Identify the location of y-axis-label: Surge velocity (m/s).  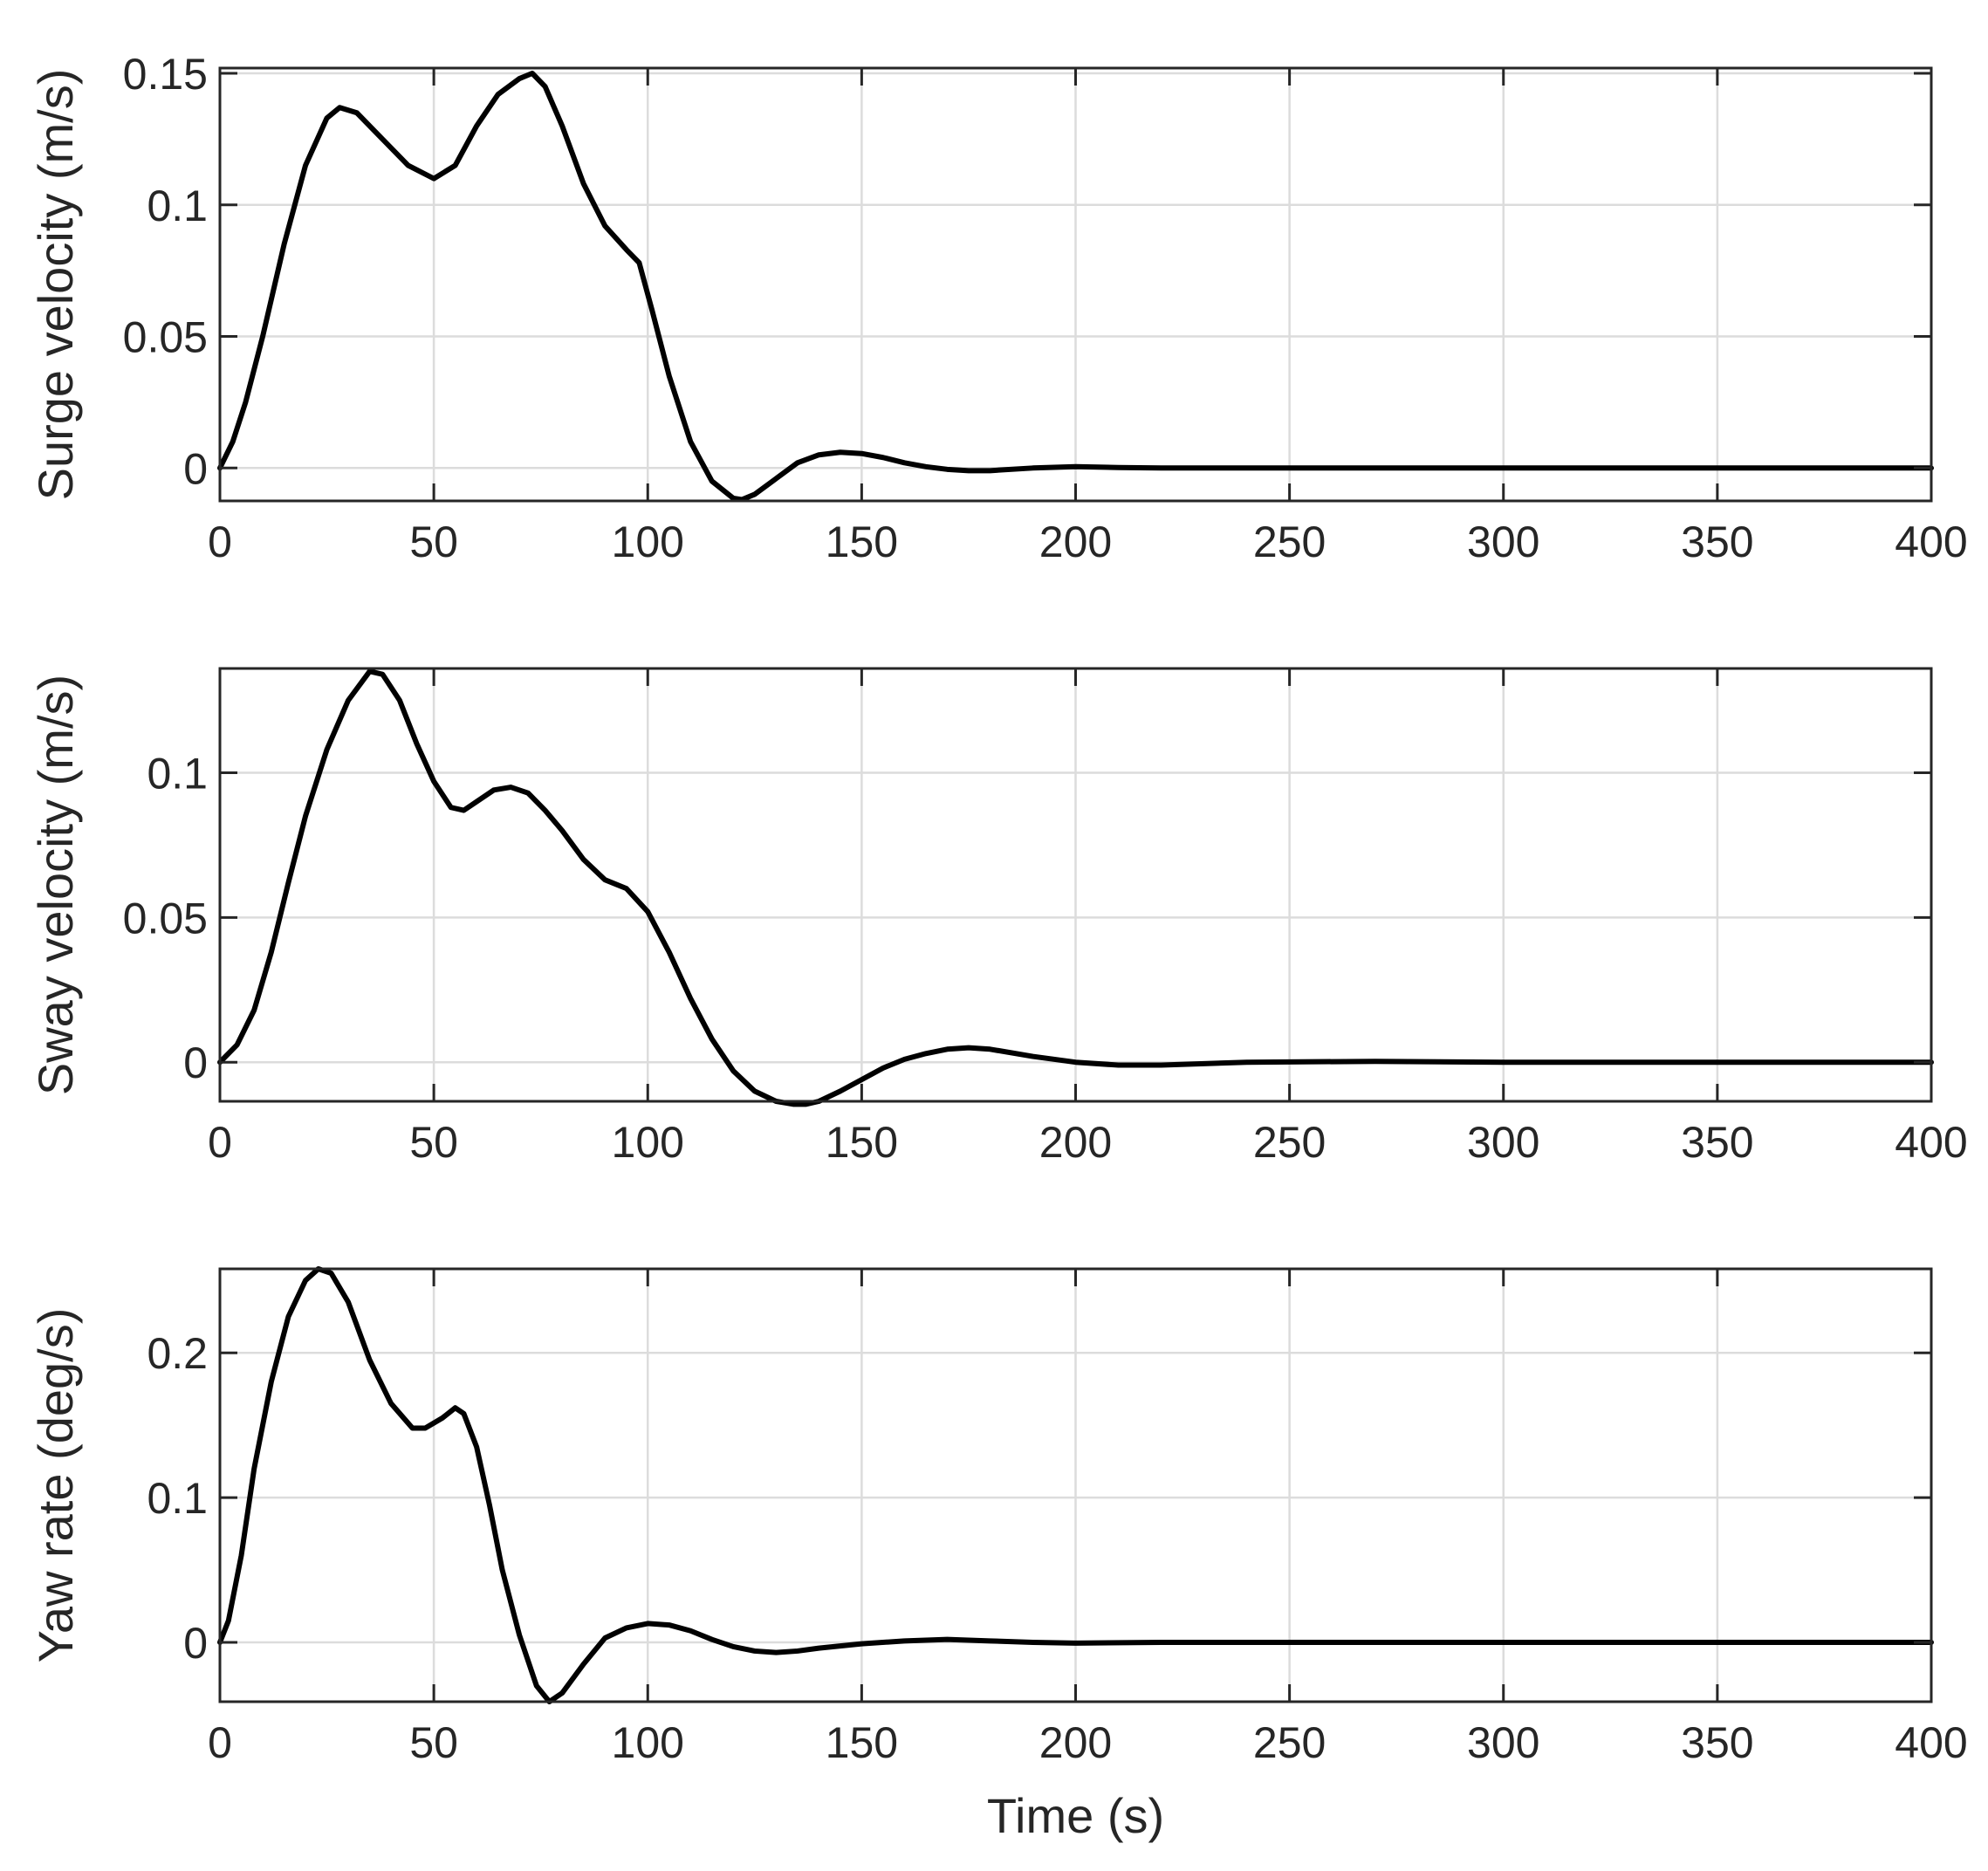
(55, 285).